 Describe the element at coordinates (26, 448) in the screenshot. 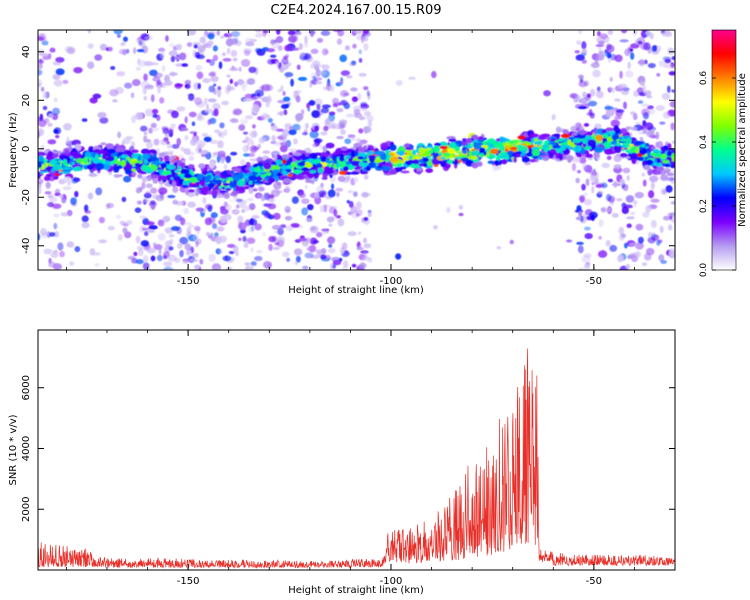

I see `y-tick-label: 4000` at that location.